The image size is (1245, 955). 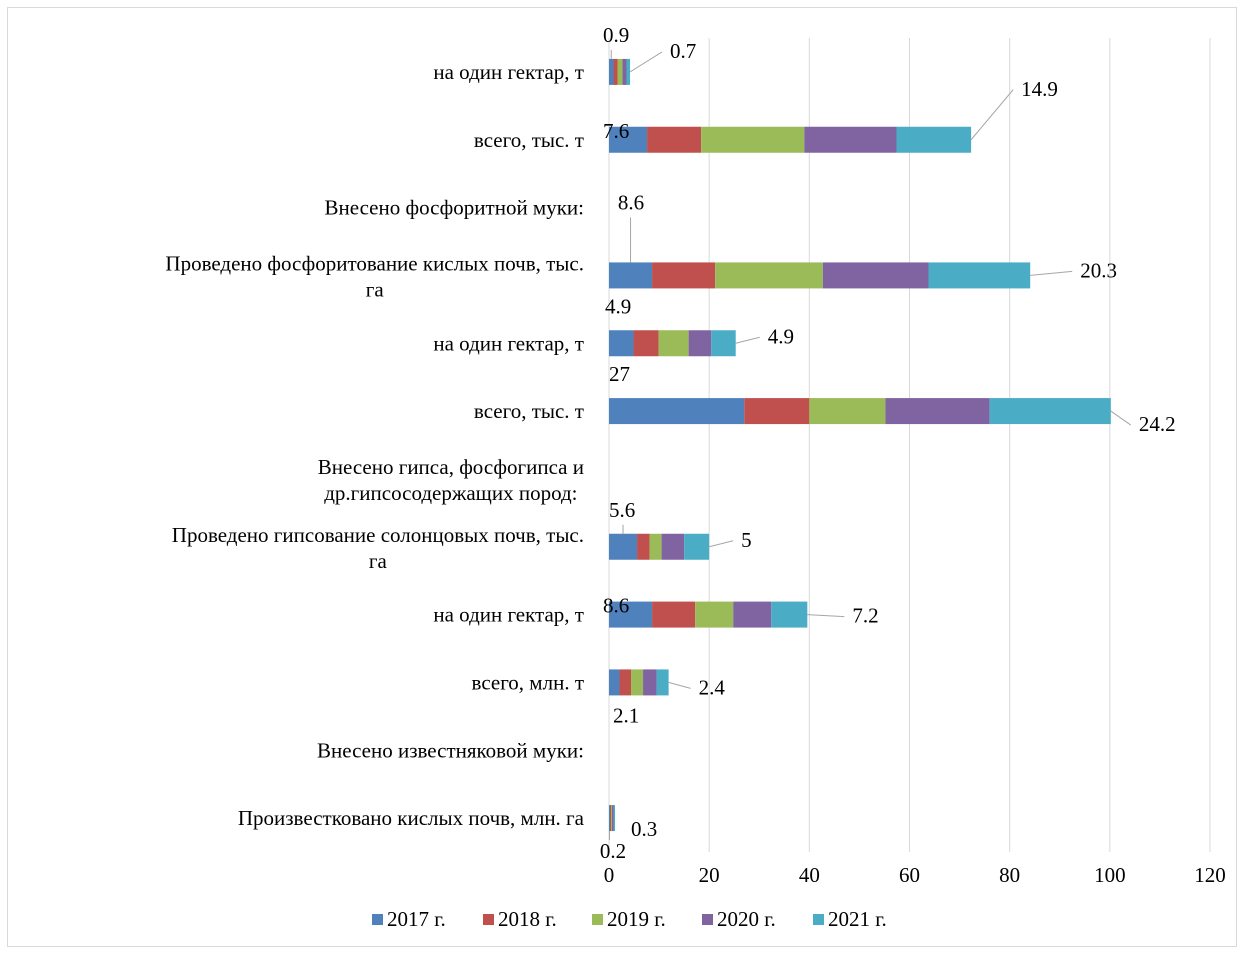 What do you see at coordinates (865, 616) in the screenshot?
I see `data-label: 7.2` at bounding box center [865, 616].